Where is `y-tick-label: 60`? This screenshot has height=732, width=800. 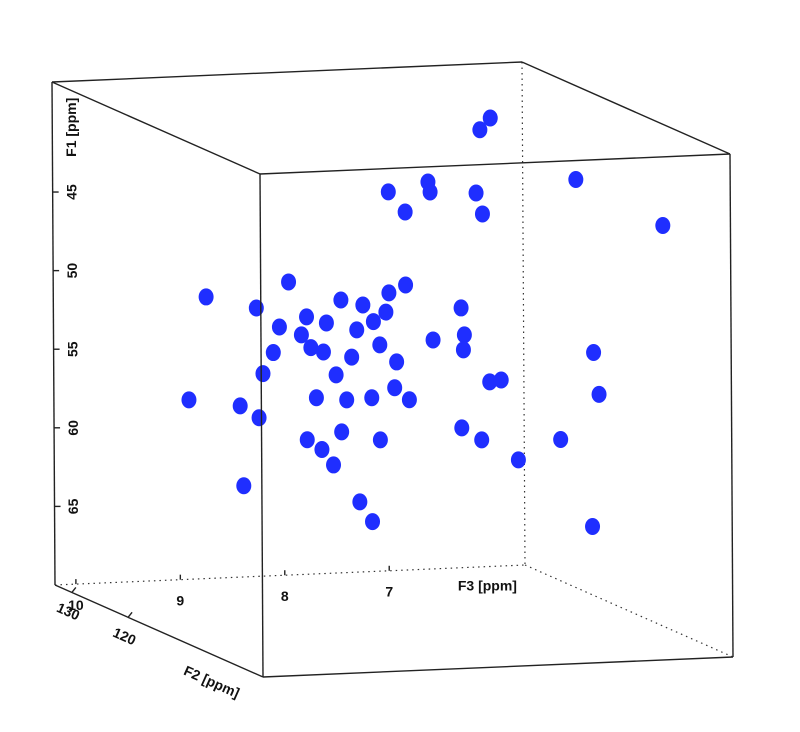
y-tick-label: 60 is located at coordinates (73, 428).